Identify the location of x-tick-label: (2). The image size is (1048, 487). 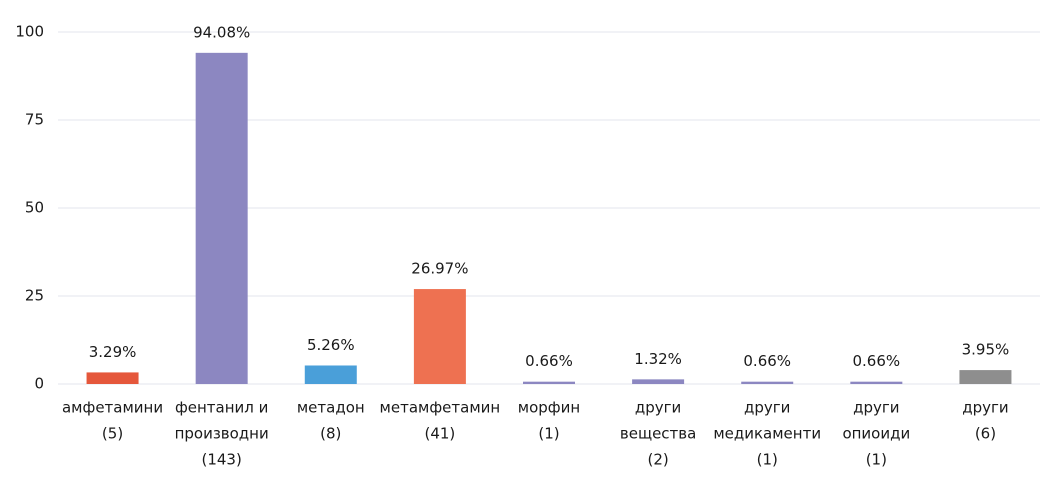
(657, 460).